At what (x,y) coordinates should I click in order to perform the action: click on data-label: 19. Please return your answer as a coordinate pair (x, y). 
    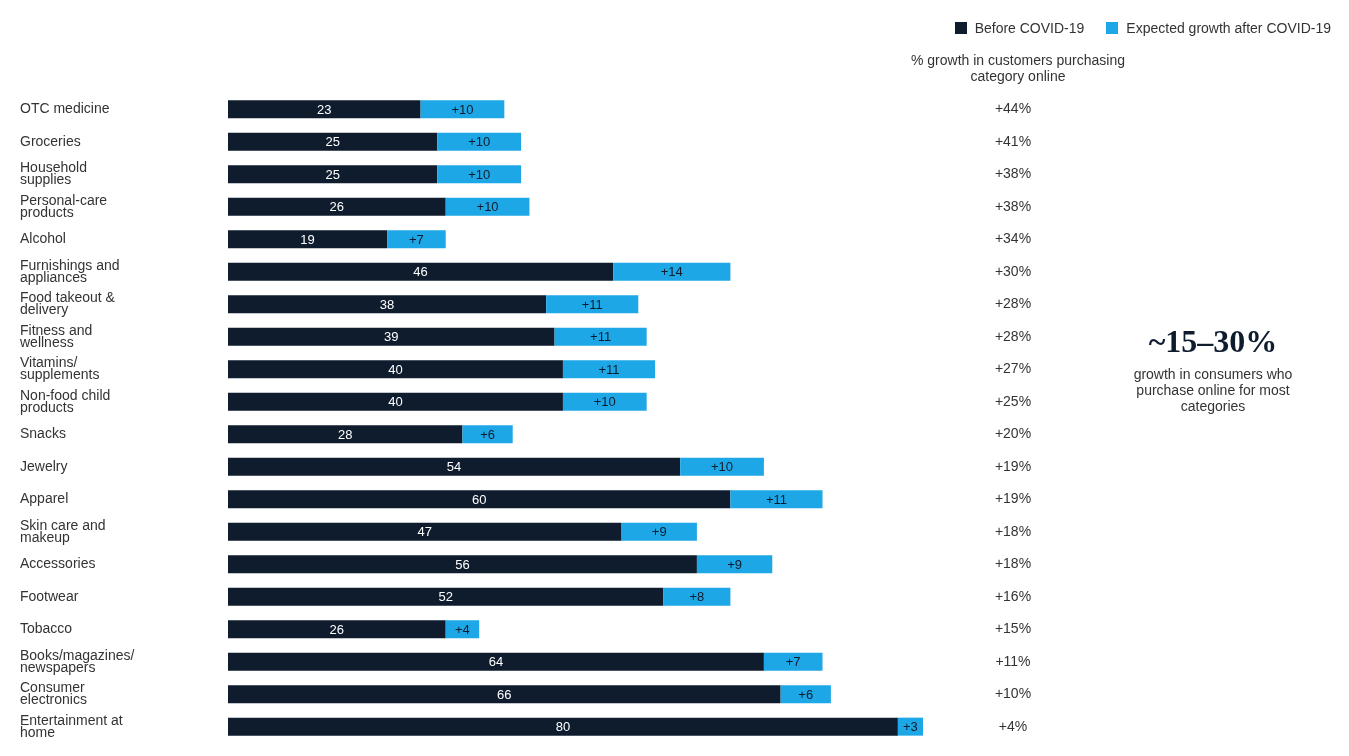
    Looking at the image, I should click on (307, 239).